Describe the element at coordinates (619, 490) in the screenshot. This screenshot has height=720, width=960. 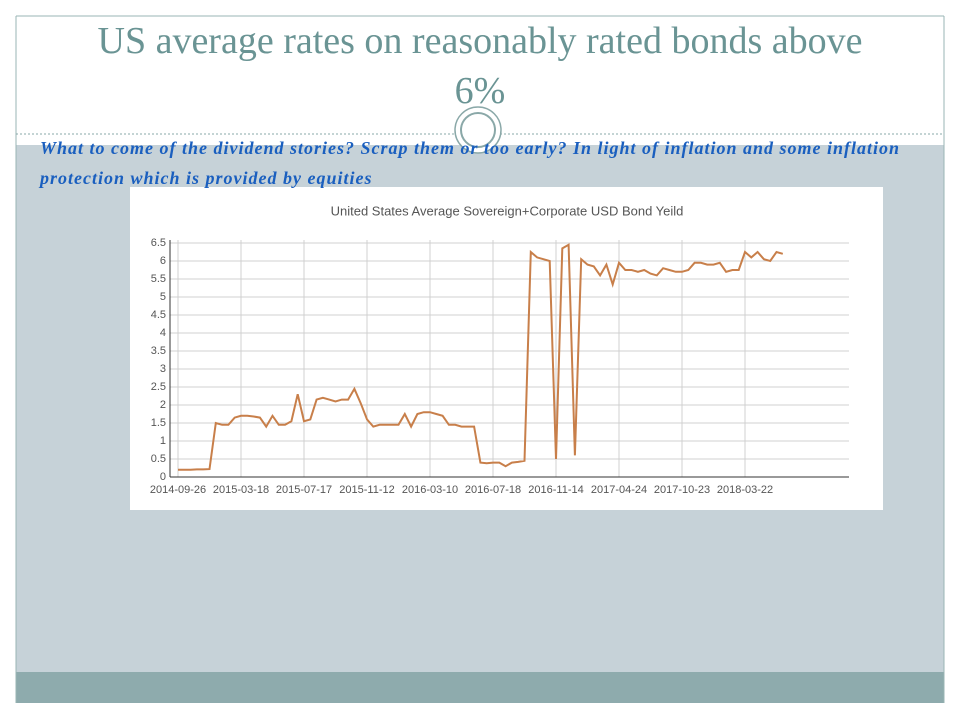
I see `x-tick-label: 2017-04-24` at that location.